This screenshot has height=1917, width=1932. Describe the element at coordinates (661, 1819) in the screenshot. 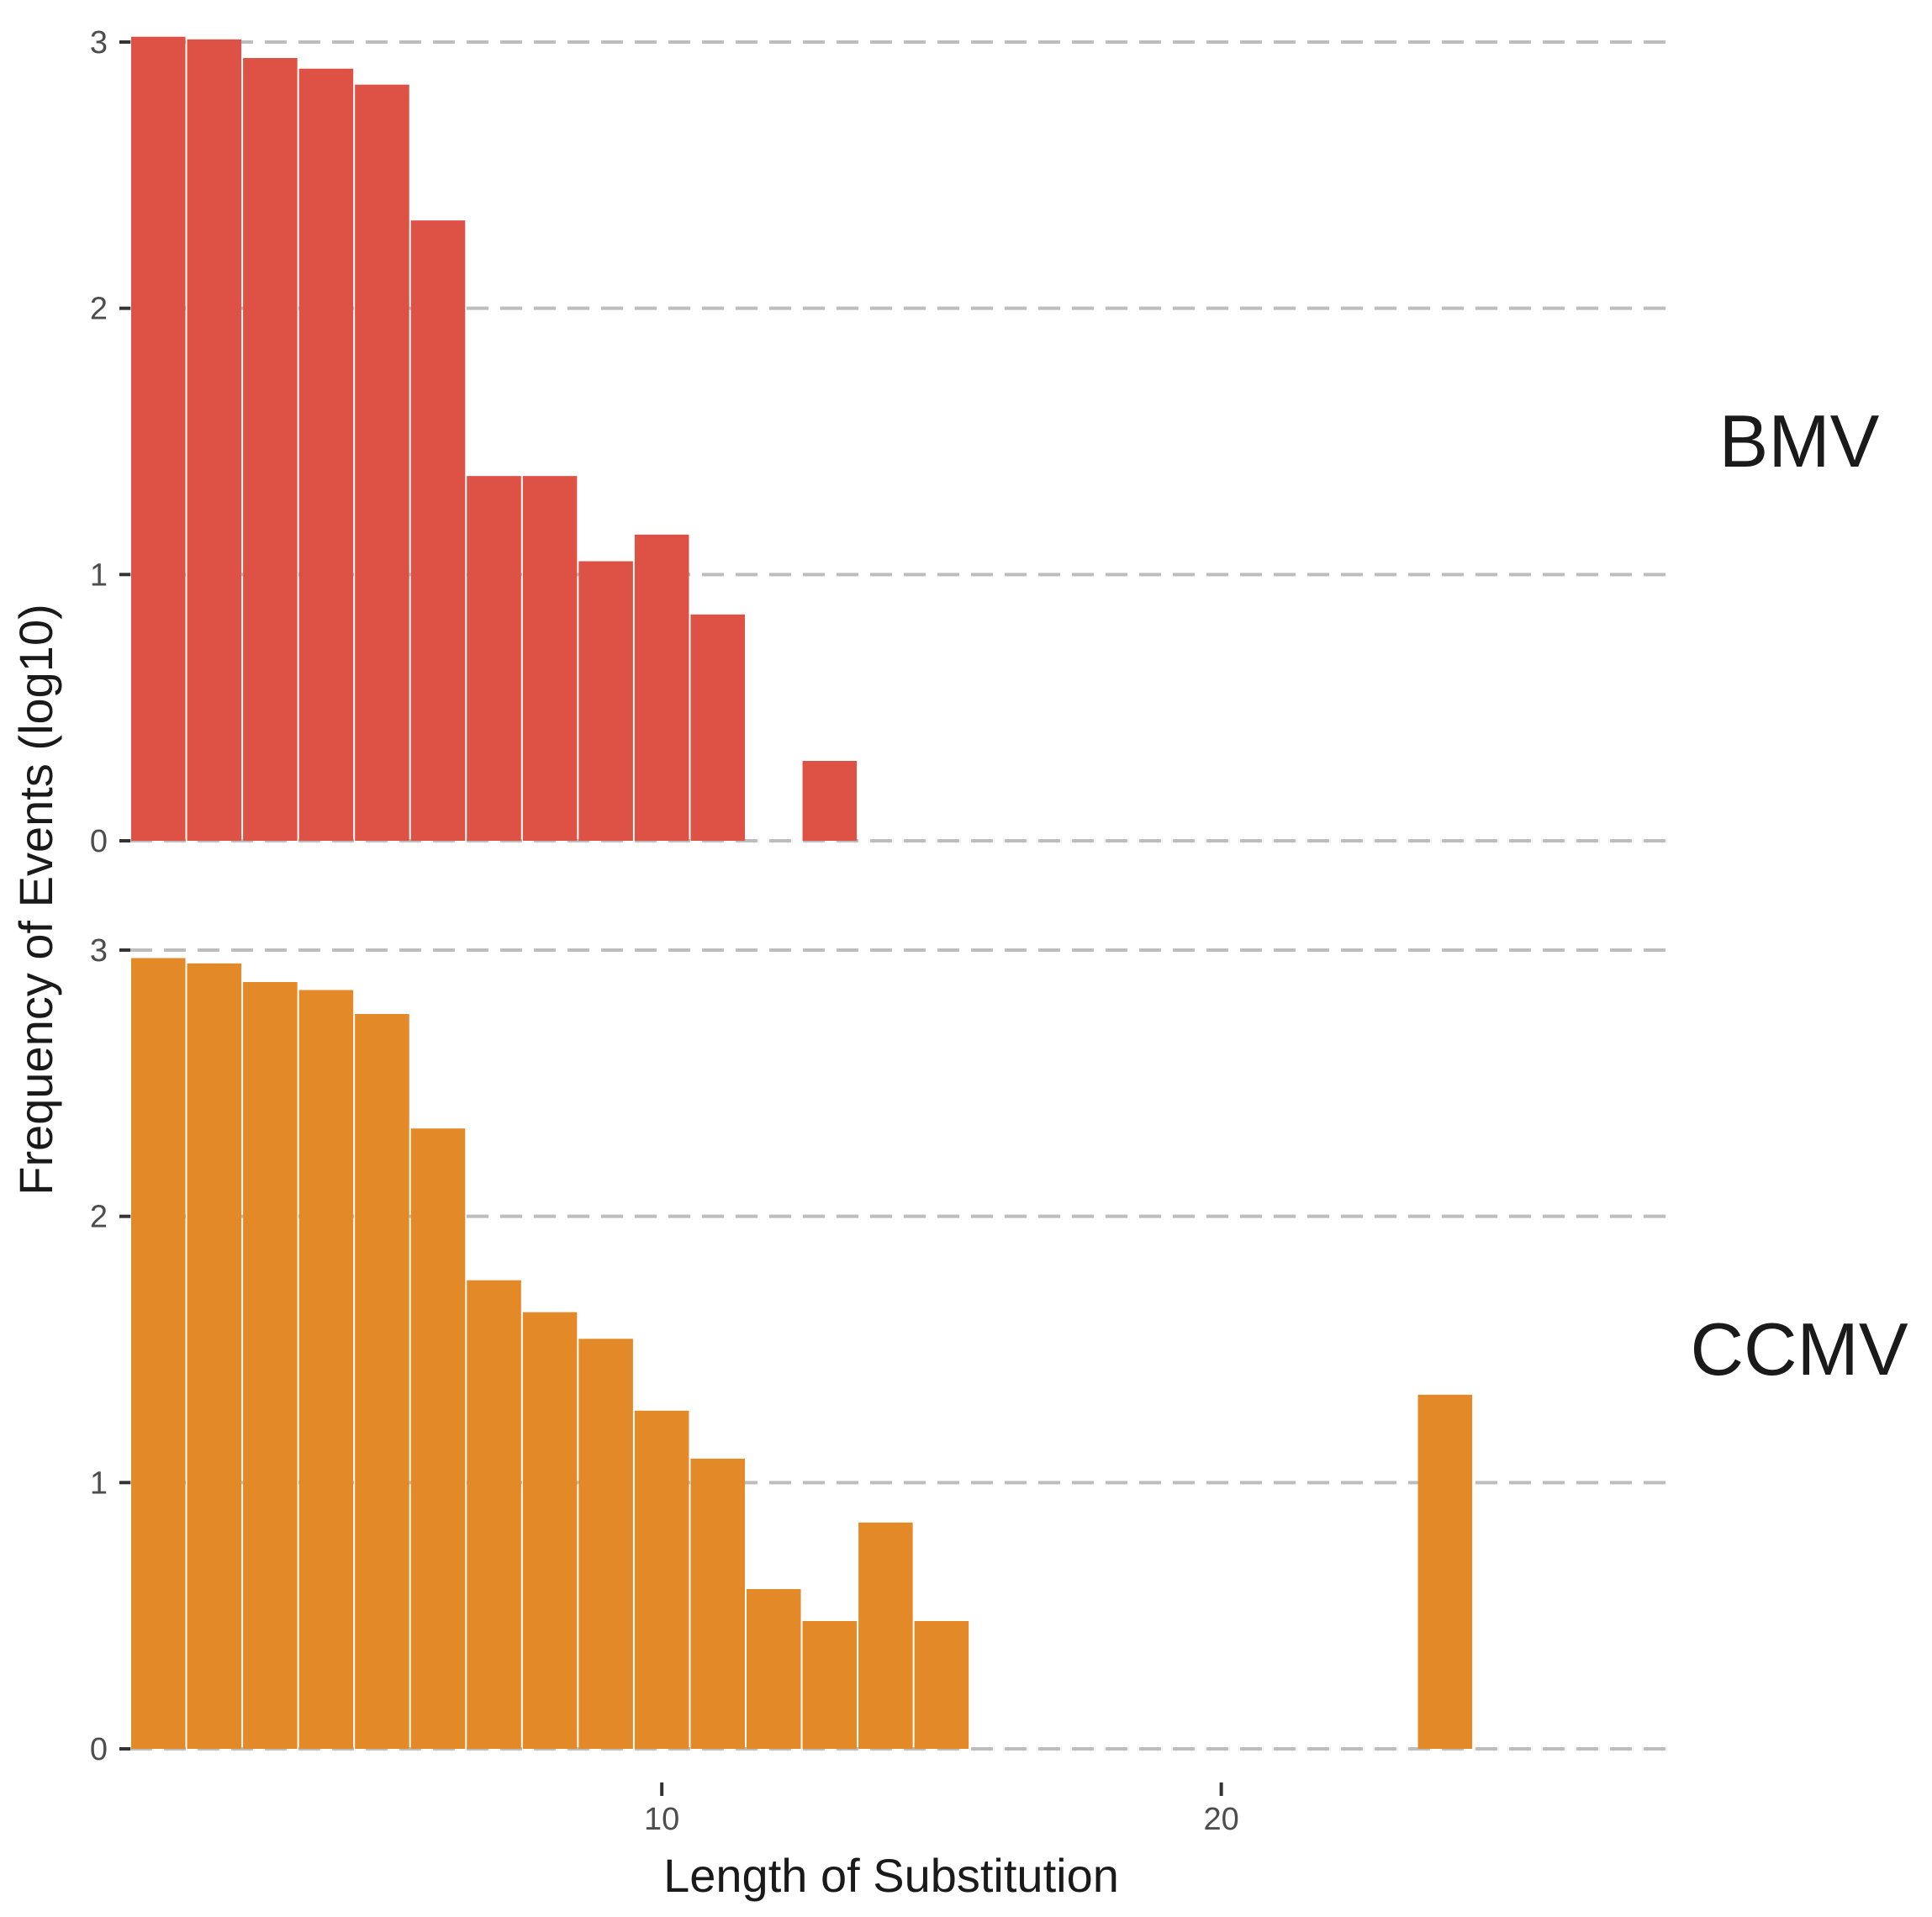

I see `x-tick-label: 10` at that location.